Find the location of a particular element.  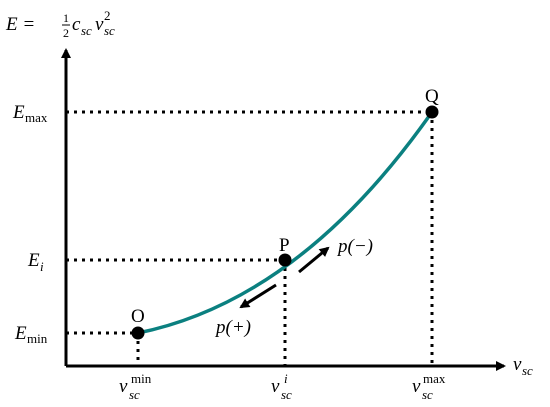

point-q-label: Q is located at coordinates (432, 96).